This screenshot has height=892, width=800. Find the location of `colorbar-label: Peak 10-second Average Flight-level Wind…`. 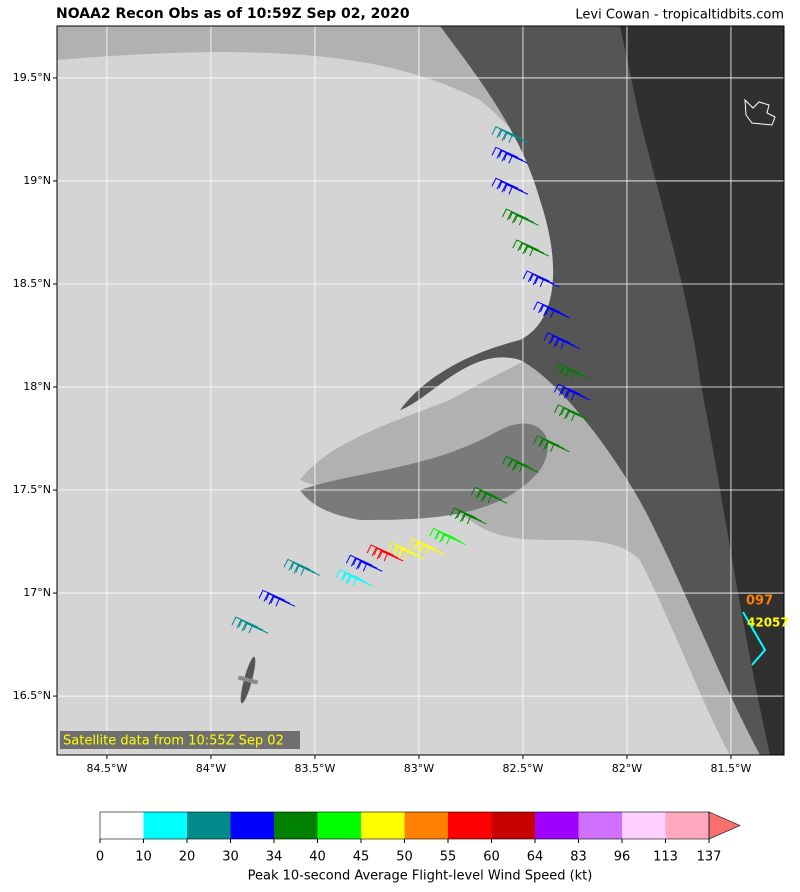

colorbar-label: Peak 10-second Average Flight-level Wind… is located at coordinates (420, 876).